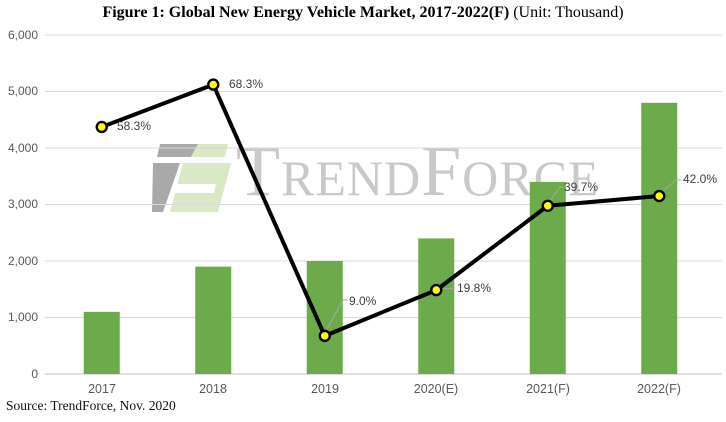 The image size is (726, 422). I want to click on y-tick-1000: 1,000, so click(22, 317).